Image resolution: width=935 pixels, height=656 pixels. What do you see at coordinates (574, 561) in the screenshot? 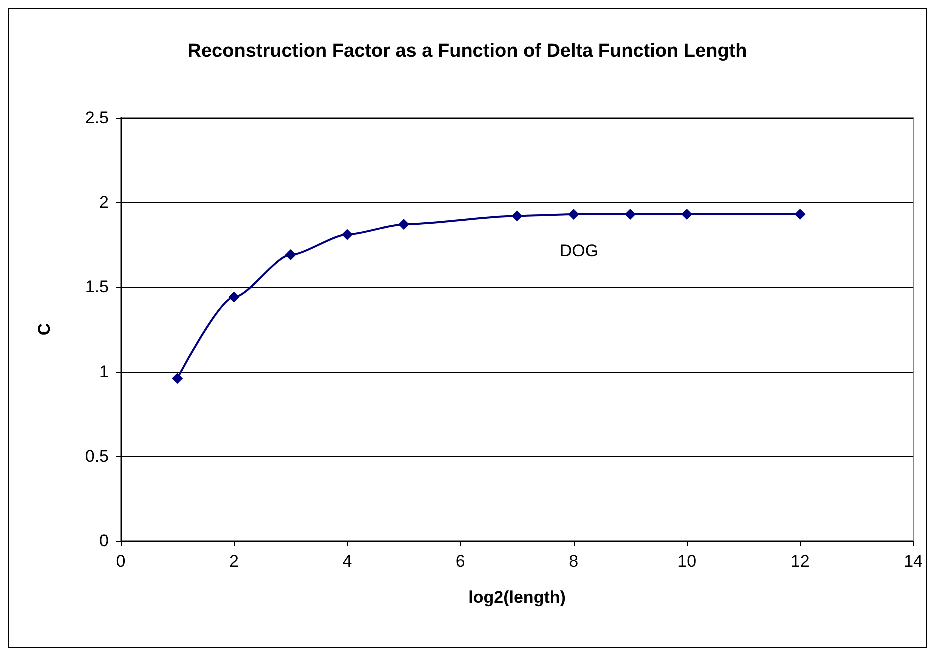
I see `x-tick-label: 8` at bounding box center [574, 561].